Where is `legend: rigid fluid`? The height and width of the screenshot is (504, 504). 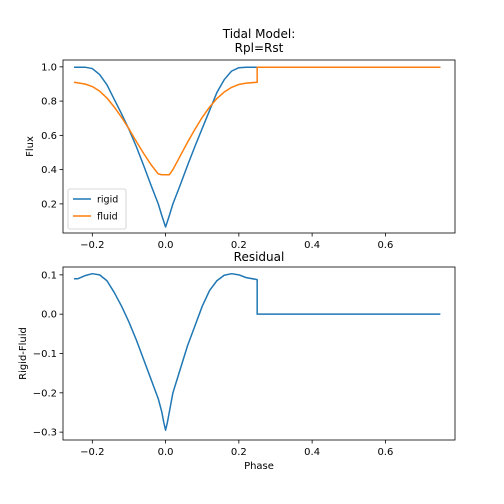
legend: rigid fluid is located at coordinates (97, 209).